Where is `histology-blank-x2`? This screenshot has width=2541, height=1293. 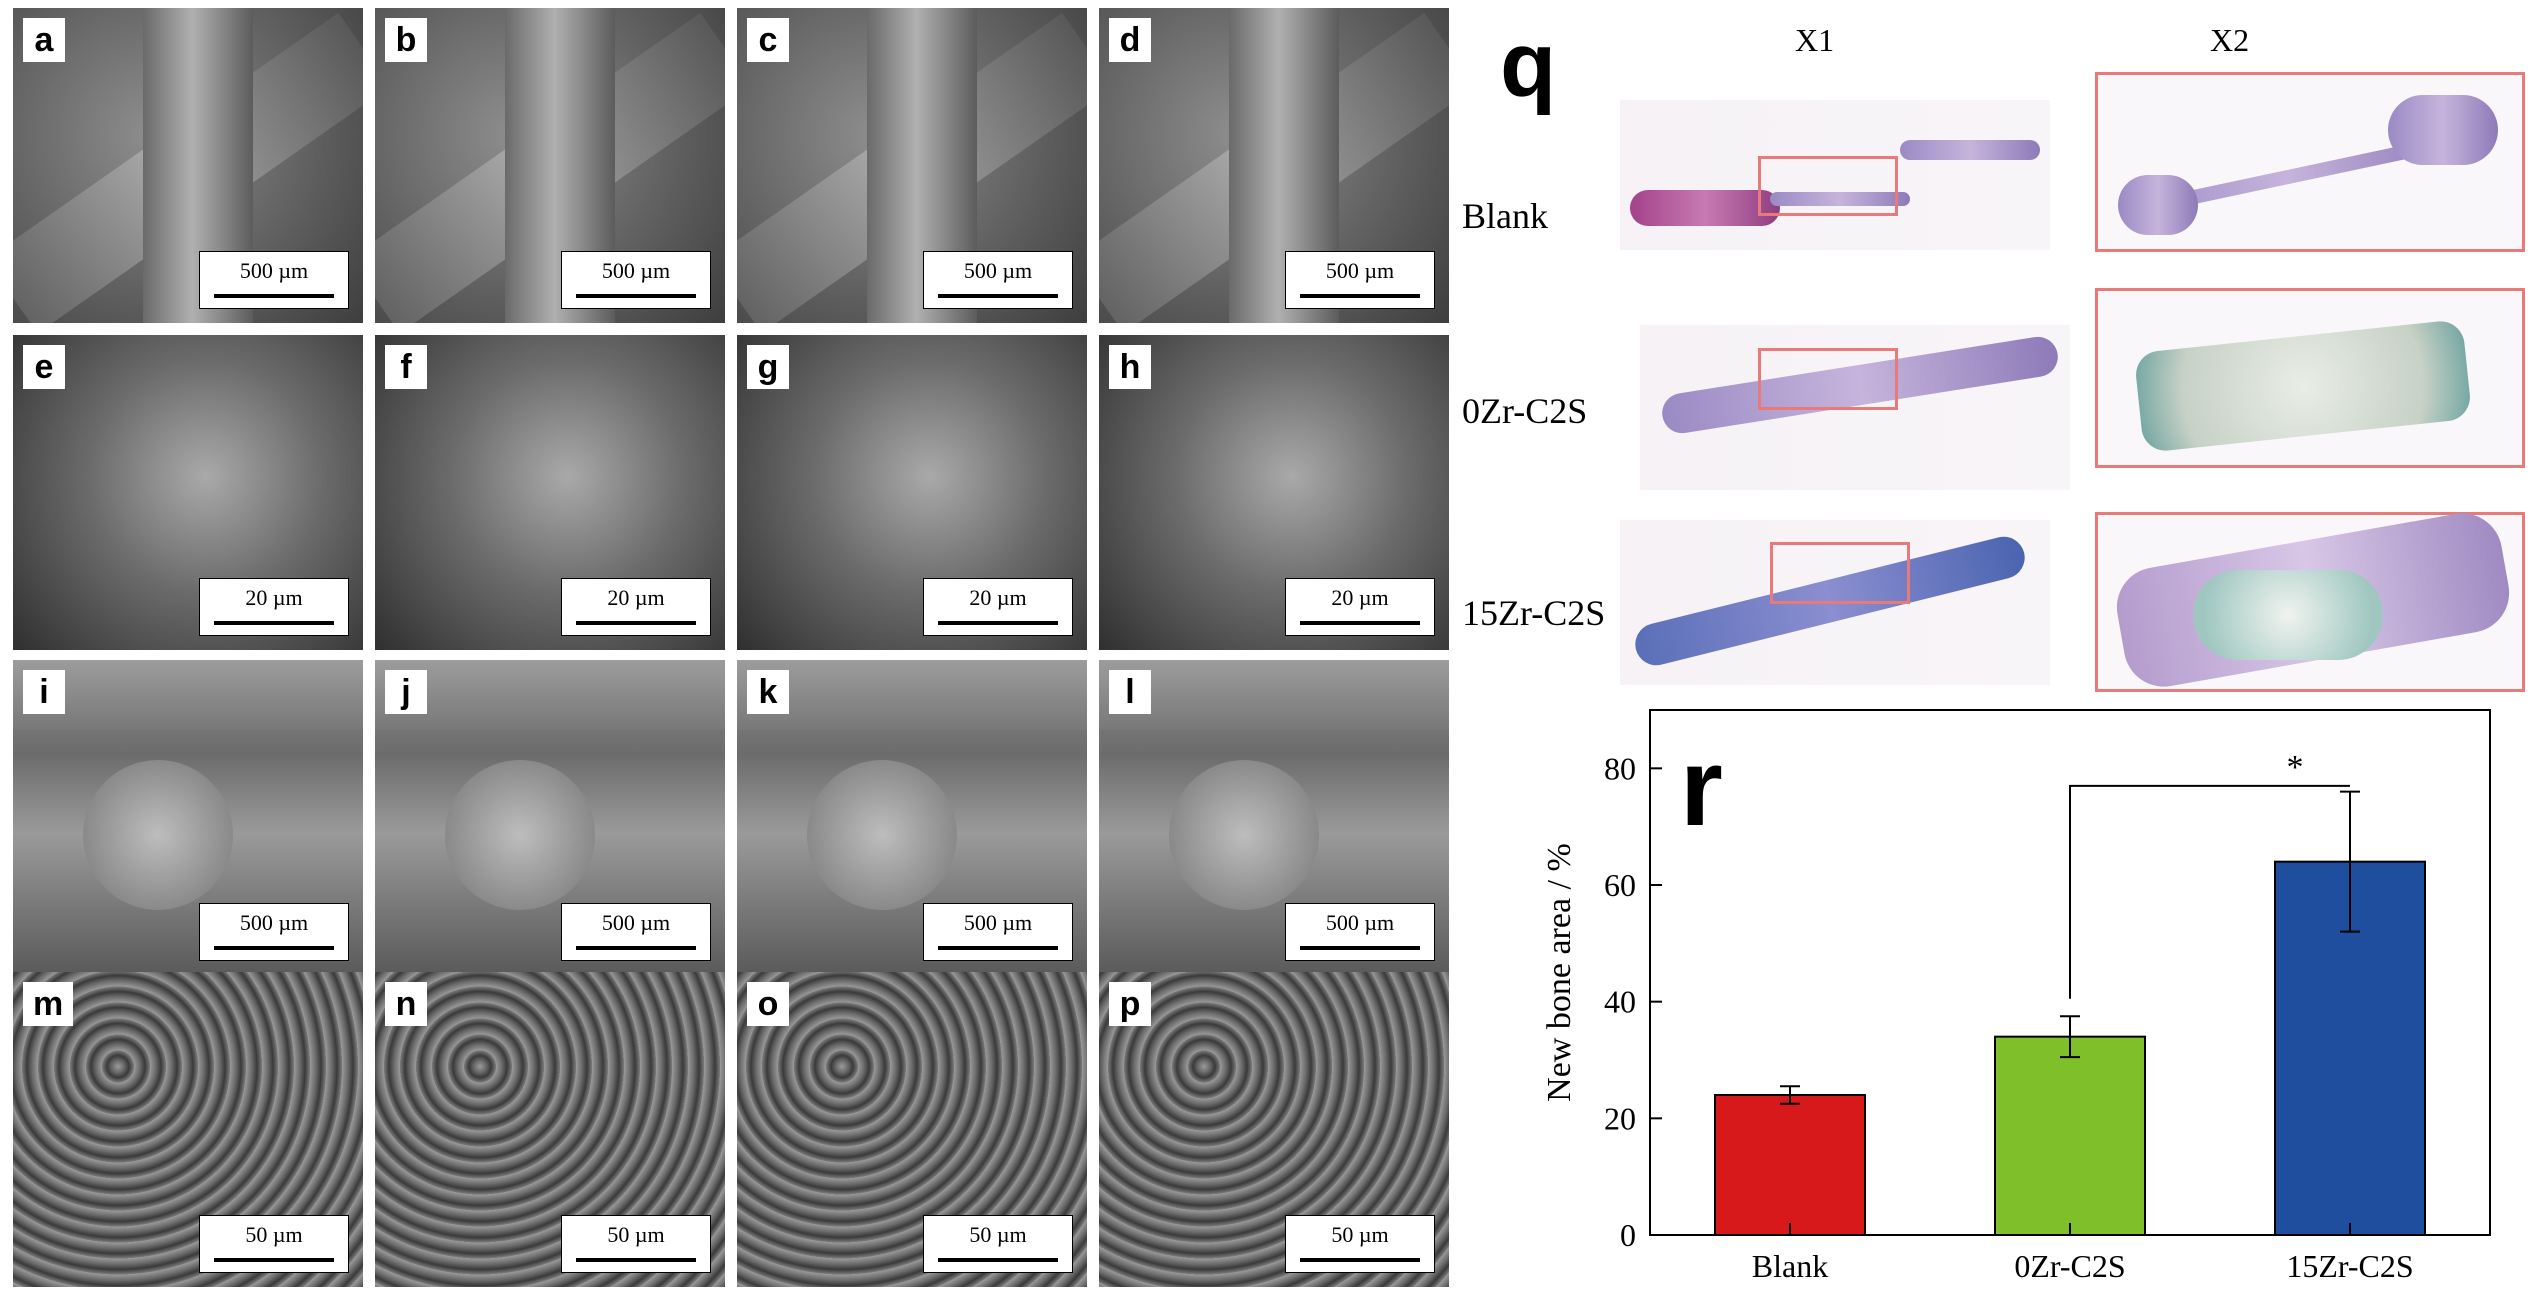
histology-blank-x2 is located at coordinates (2310, 162).